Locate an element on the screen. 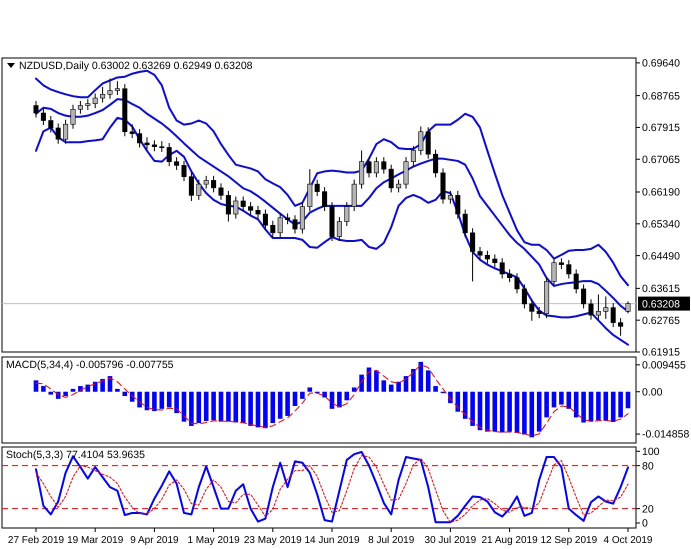 The image size is (691, 549). x-tick-label: 19 Mar 2019 is located at coordinates (95, 540).